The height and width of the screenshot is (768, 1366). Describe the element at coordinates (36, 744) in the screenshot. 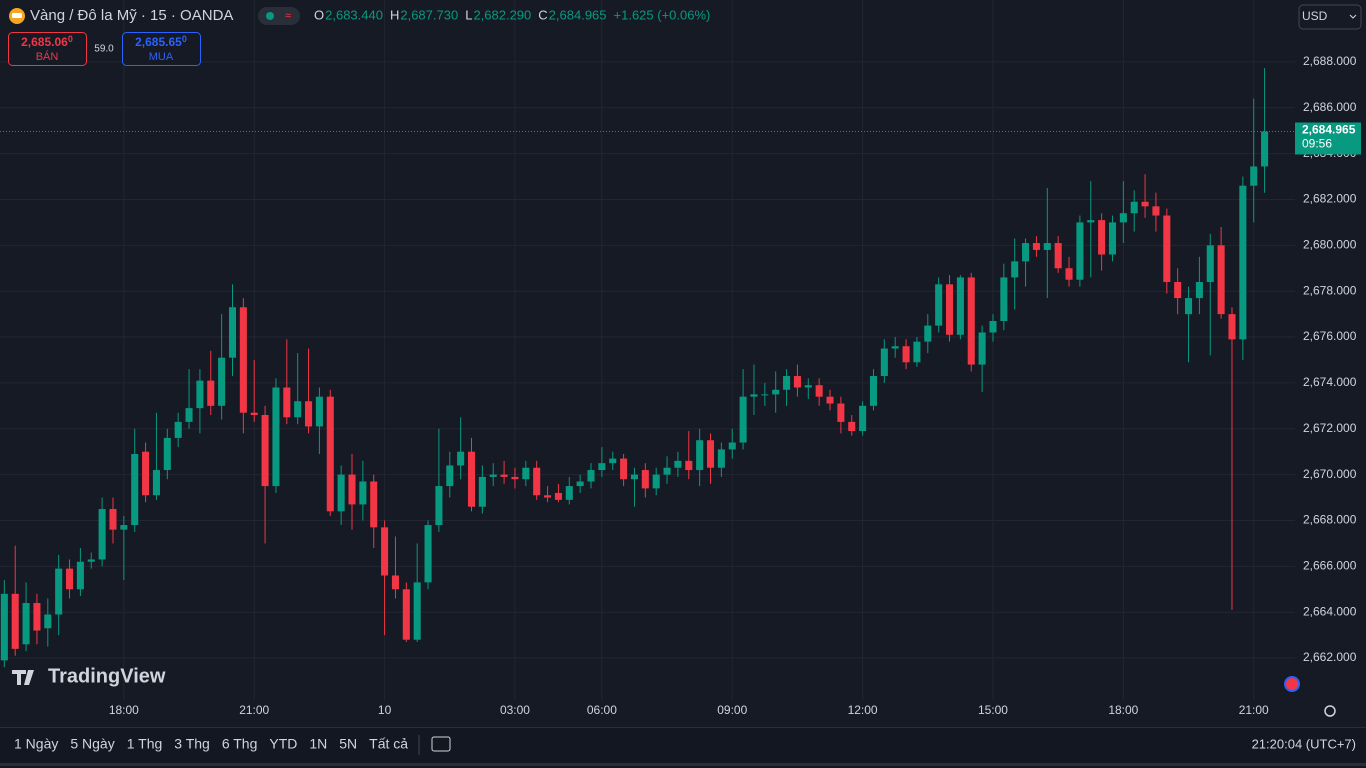

I see `range-button: 1 Ngày` at that location.